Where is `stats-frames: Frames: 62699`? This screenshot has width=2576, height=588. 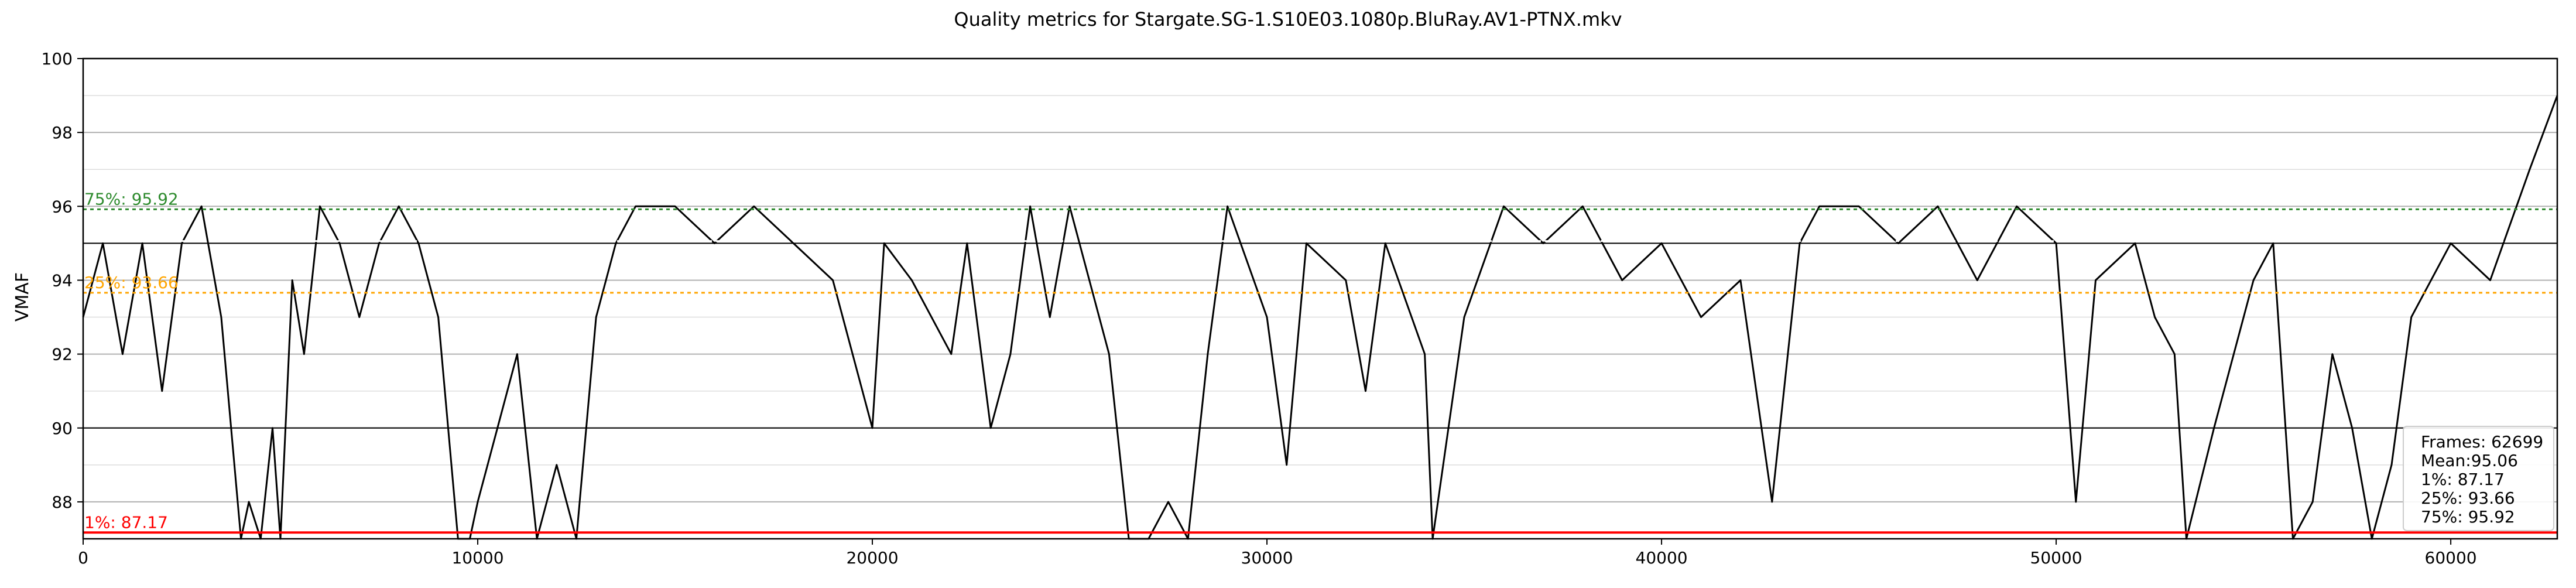
stats-frames: Frames: 62699 is located at coordinates (2482, 442).